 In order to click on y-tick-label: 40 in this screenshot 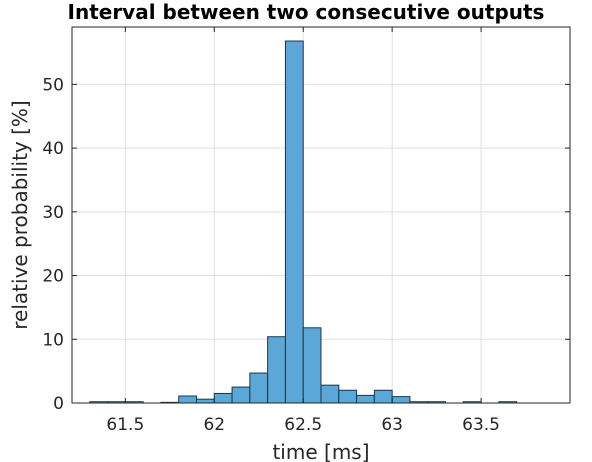, I will do `click(53, 149)`.